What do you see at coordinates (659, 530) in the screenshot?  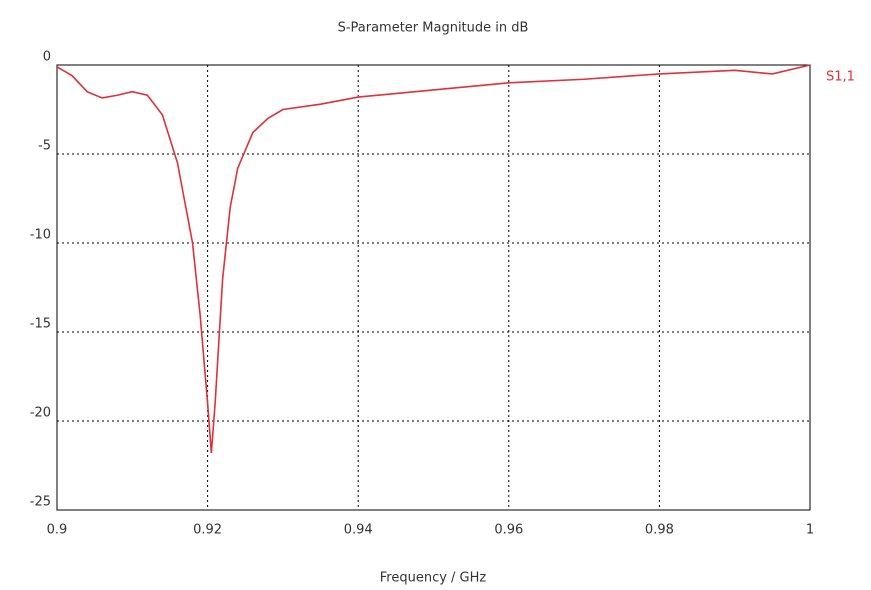 I see `x-tick-label: 0.98` at bounding box center [659, 530].